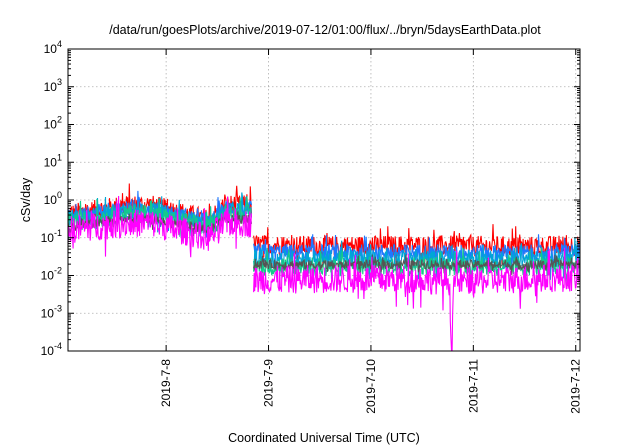 The height and width of the screenshot is (448, 640). What do you see at coordinates (51, 236) in the screenshot?
I see `y-tick-label: 10⁻¹` at bounding box center [51, 236].